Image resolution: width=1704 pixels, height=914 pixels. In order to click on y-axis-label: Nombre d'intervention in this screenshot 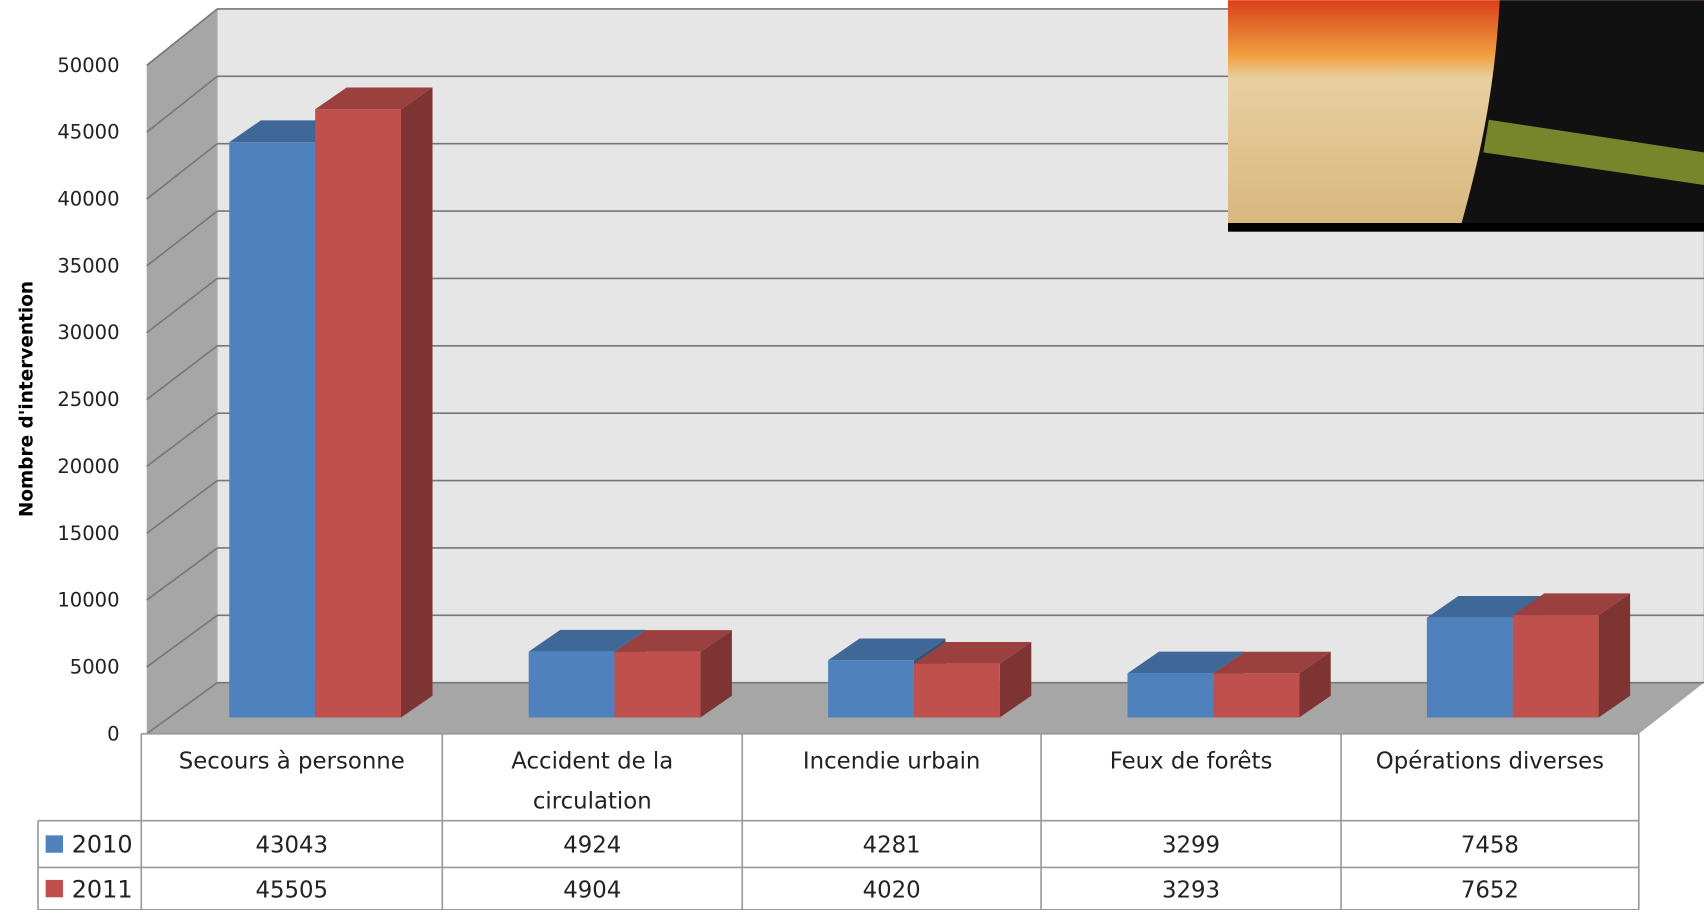, I will do `click(27, 399)`.